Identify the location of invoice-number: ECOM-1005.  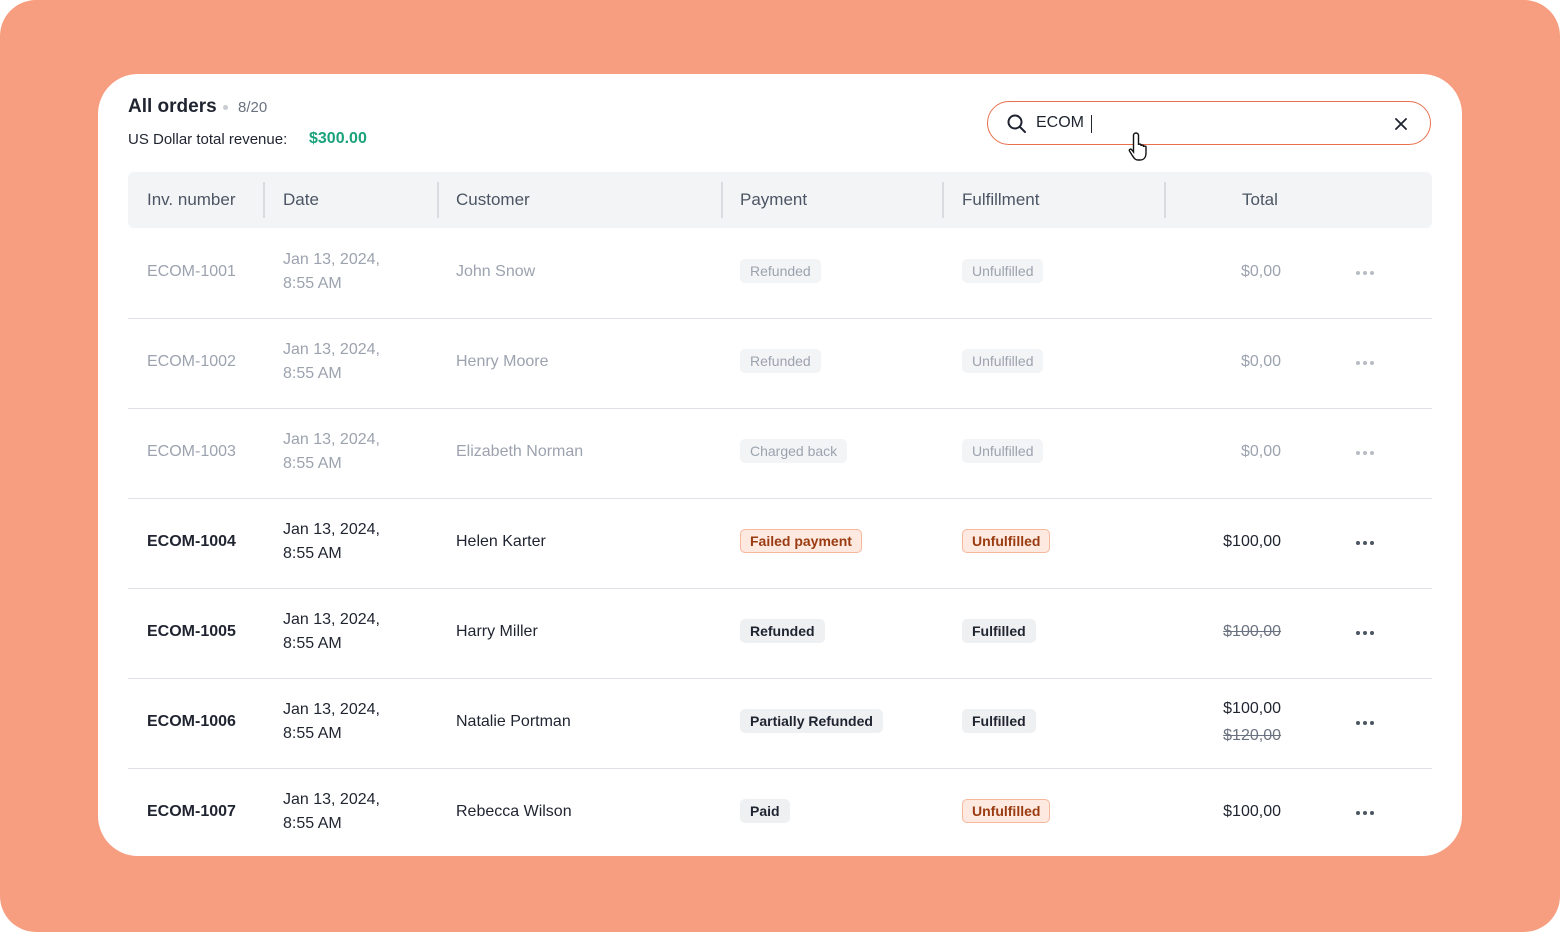
(191, 631).